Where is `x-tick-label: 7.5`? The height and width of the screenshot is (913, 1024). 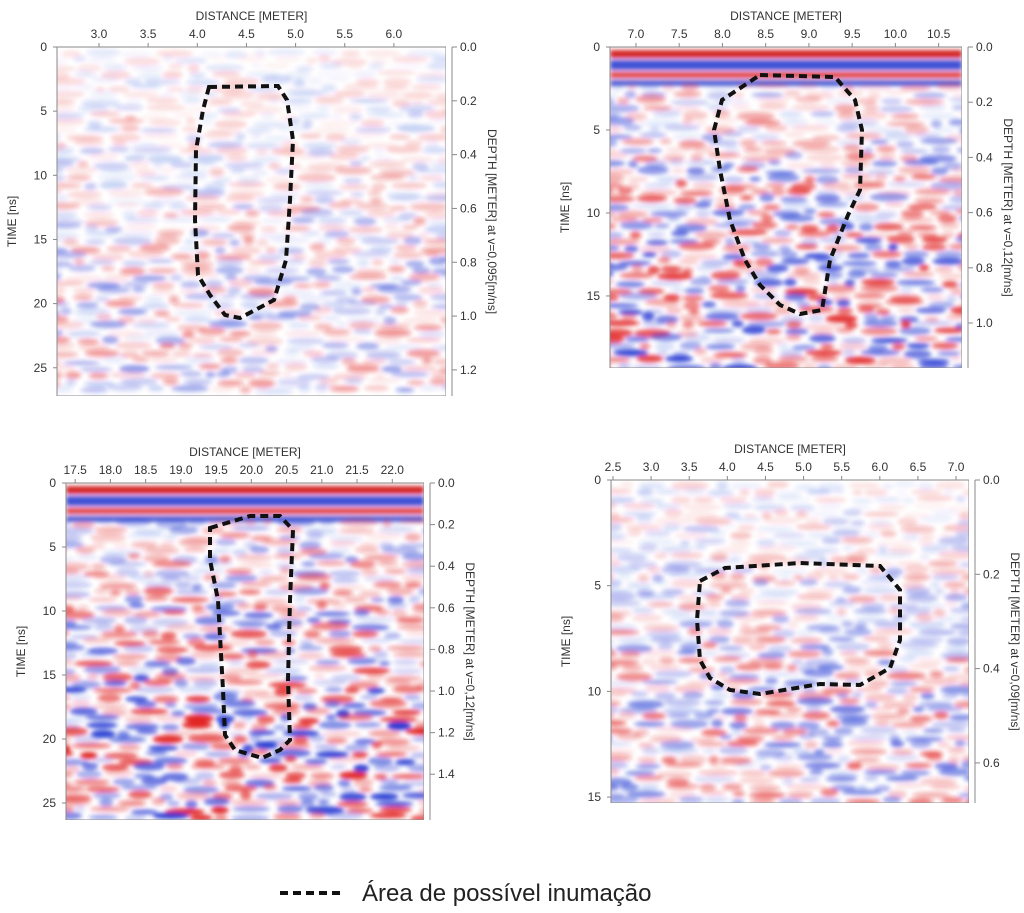 x-tick-label: 7.5 is located at coordinates (679, 34).